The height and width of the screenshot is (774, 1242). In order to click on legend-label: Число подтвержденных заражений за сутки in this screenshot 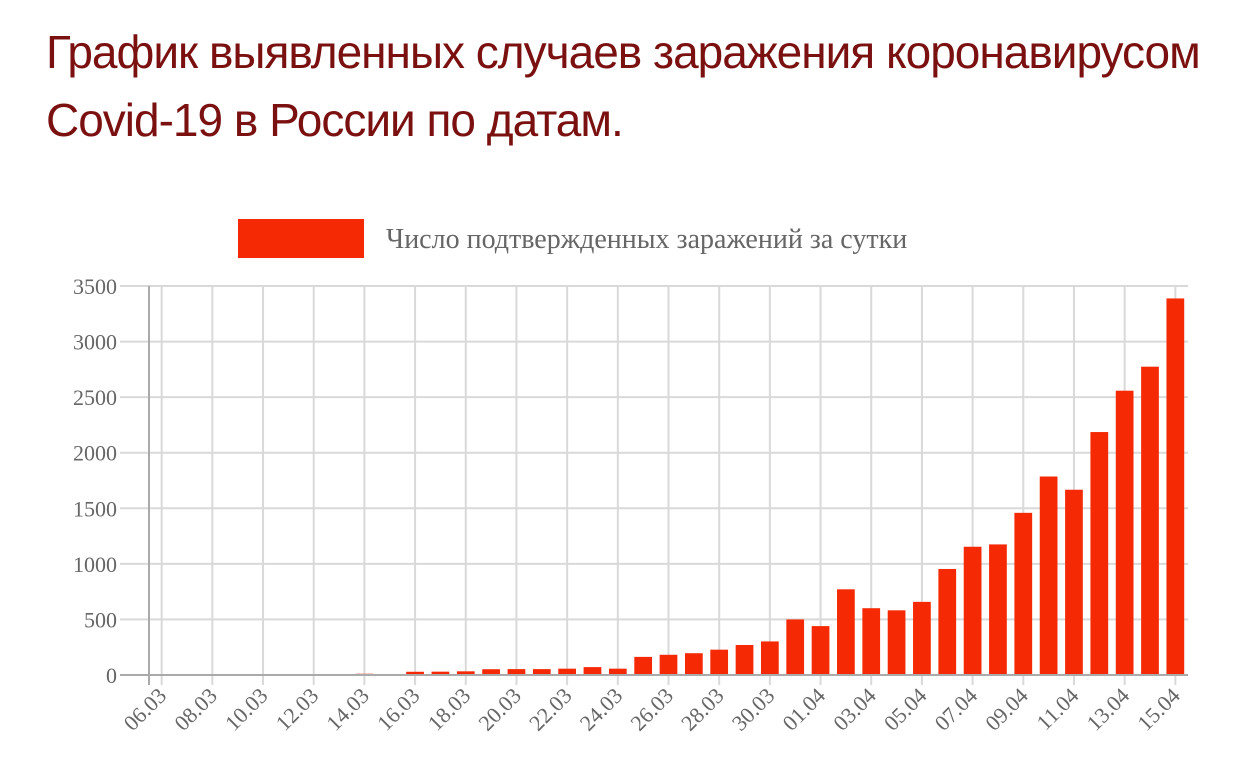, I will do `click(646, 239)`.